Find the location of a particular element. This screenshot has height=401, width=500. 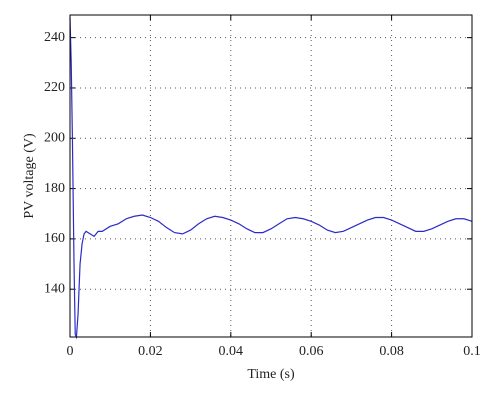

x-tick-label: 0.1 is located at coordinates (472, 351).